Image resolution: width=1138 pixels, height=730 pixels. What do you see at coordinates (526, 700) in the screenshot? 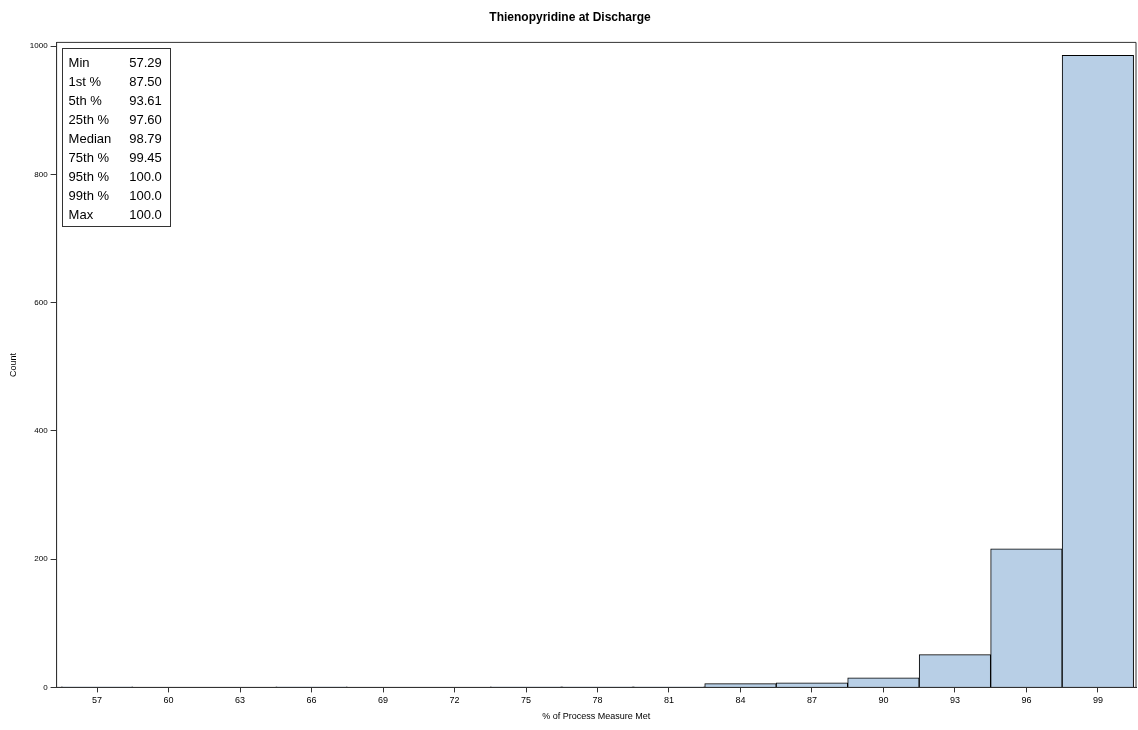
I see `x-tick-label: 75` at bounding box center [526, 700].